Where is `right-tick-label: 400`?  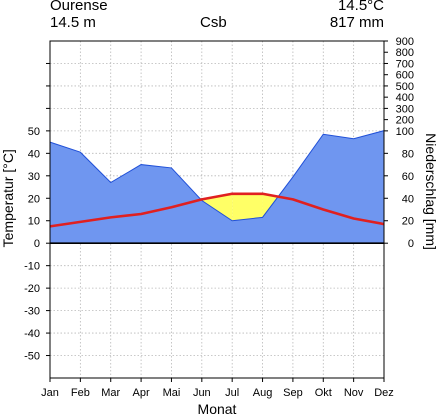
right-tick-label: 400 is located at coordinates (405, 98).